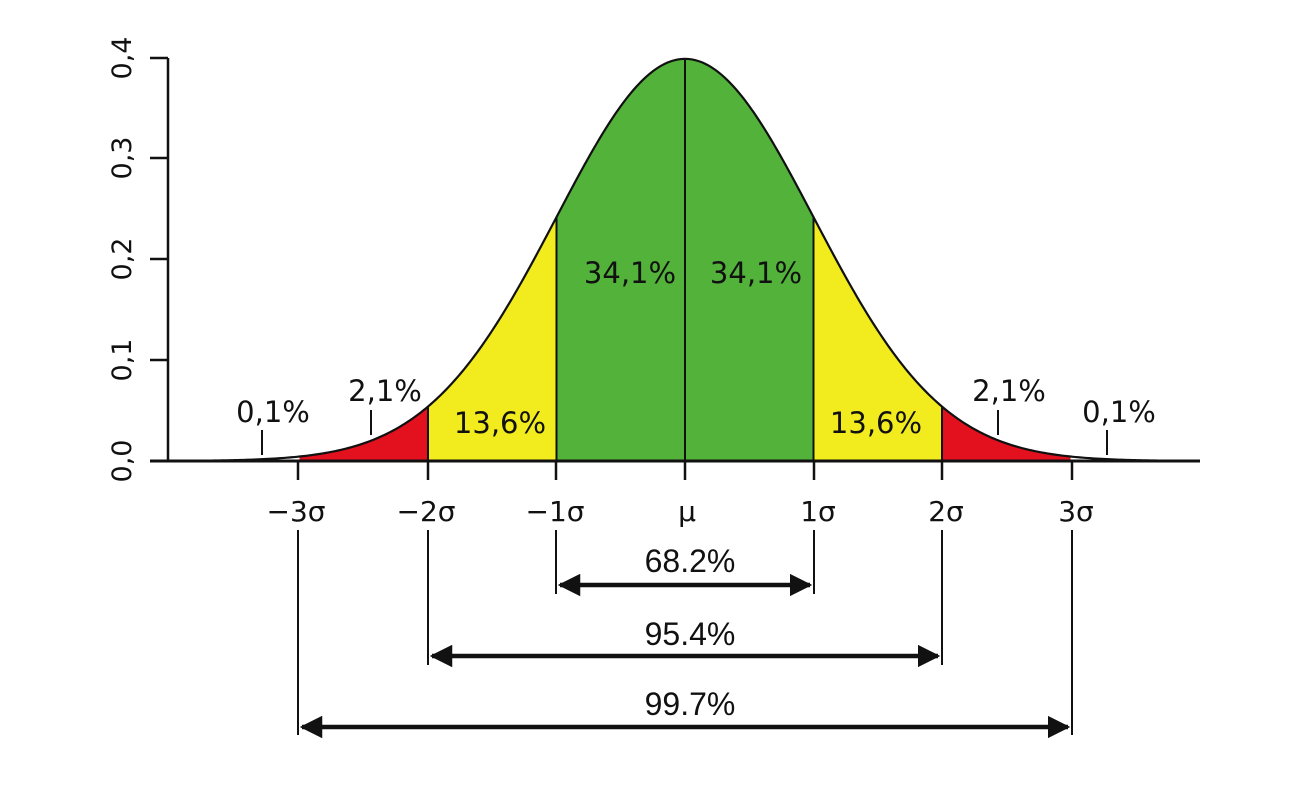 This screenshot has width=1300, height=794. I want to click on x-tick-label-1-sigma: 1σ, so click(818, 511).